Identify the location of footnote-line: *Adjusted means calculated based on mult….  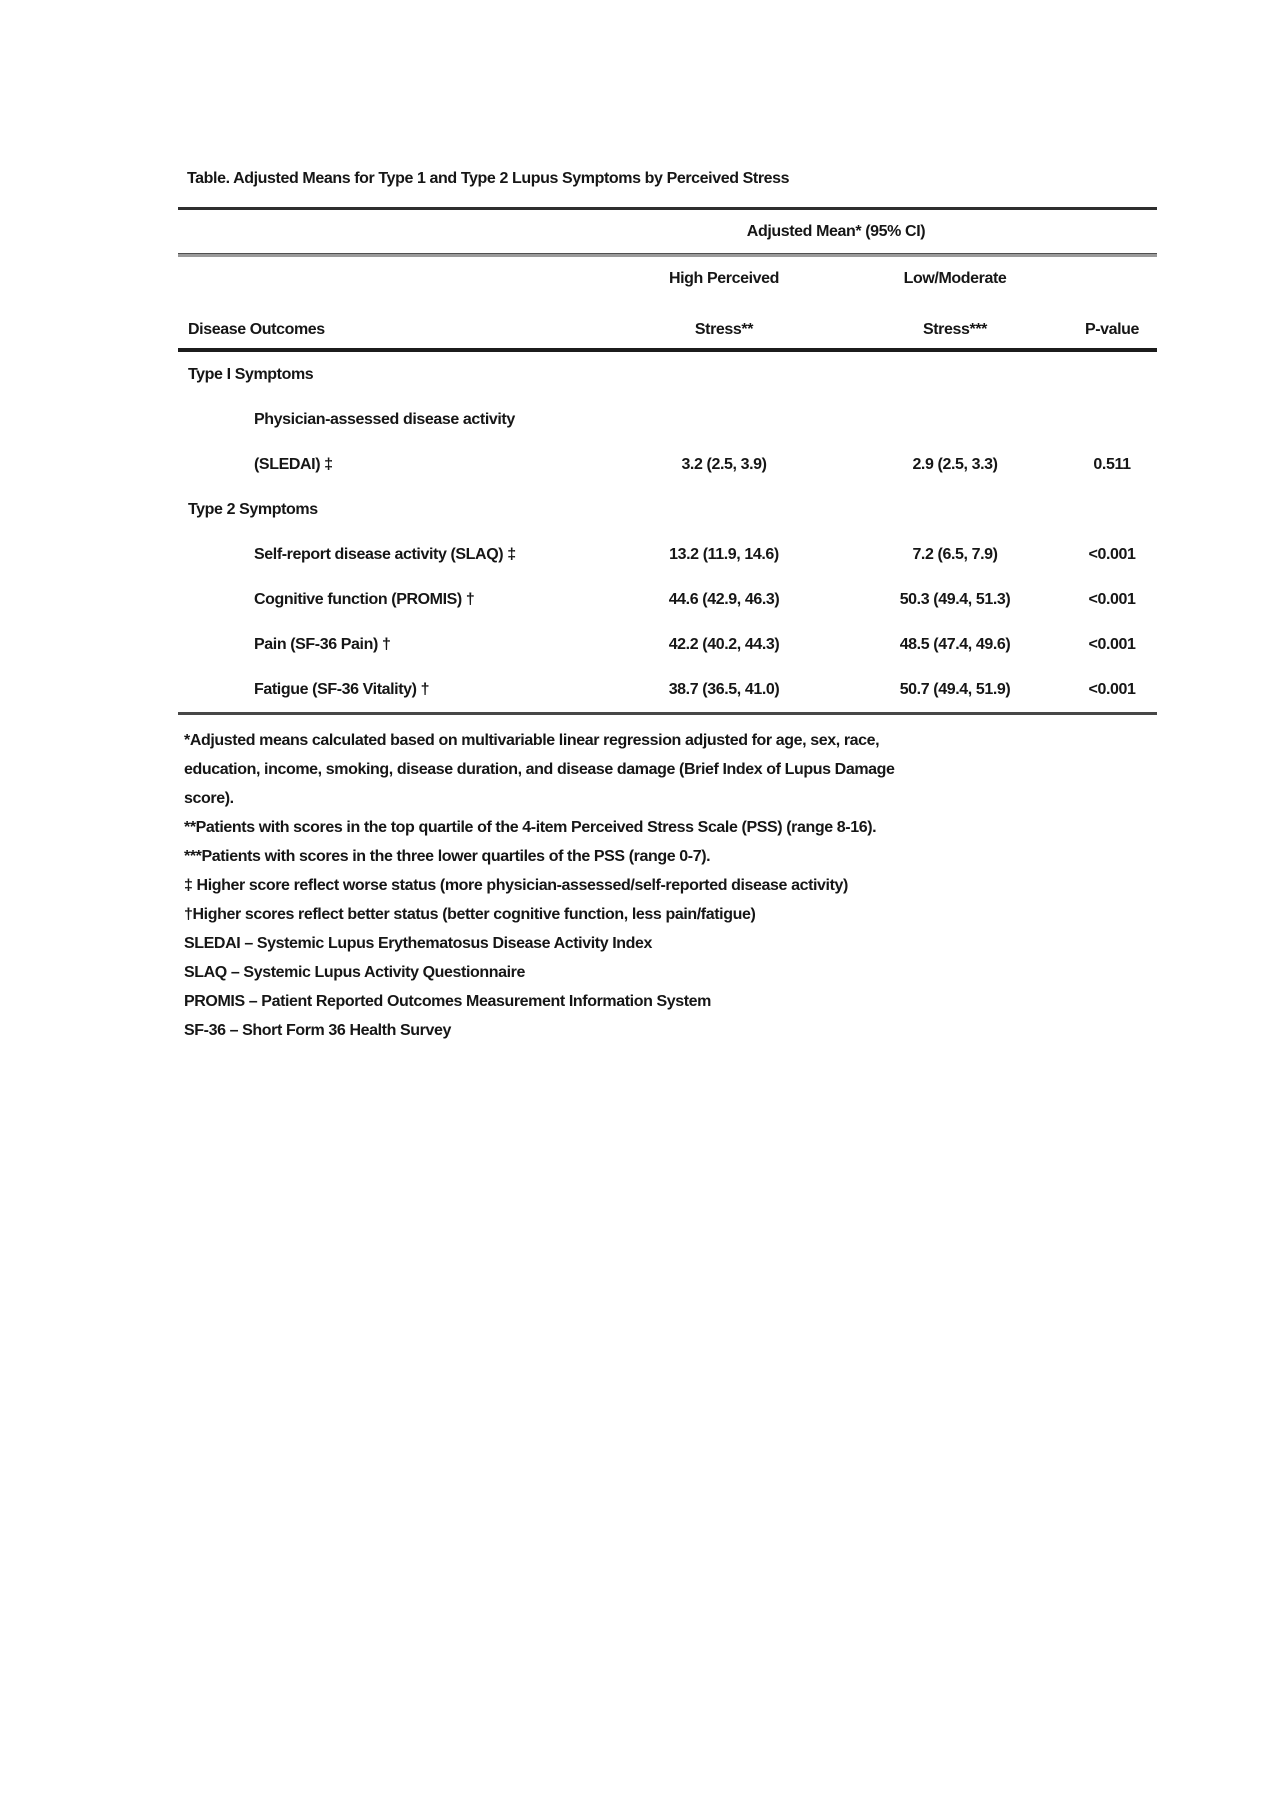
(532, 740).